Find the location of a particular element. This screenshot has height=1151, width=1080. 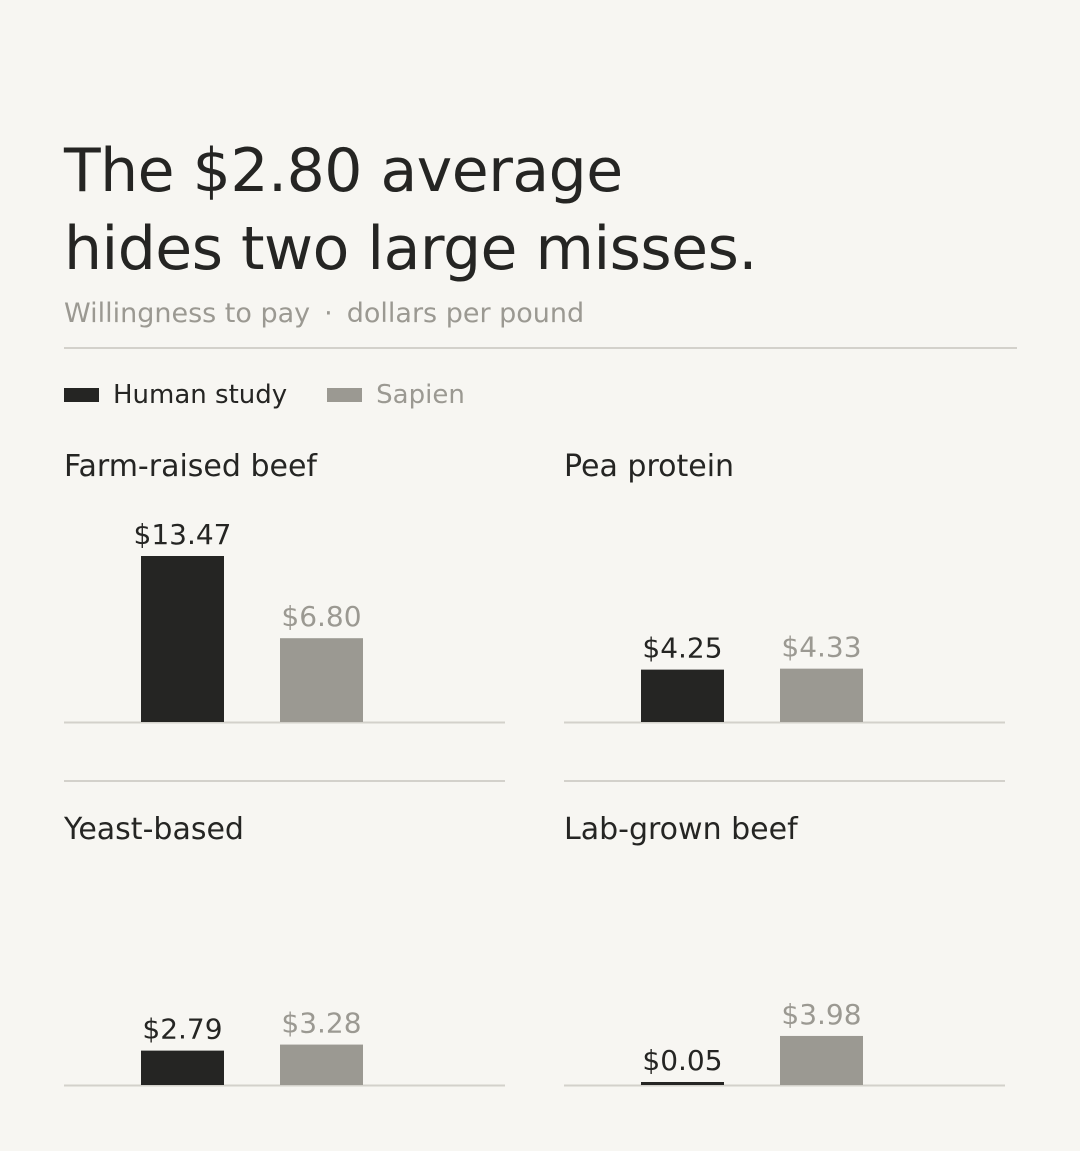

bar-value-label-human: $4.25 is located at coordinates (682, 648).